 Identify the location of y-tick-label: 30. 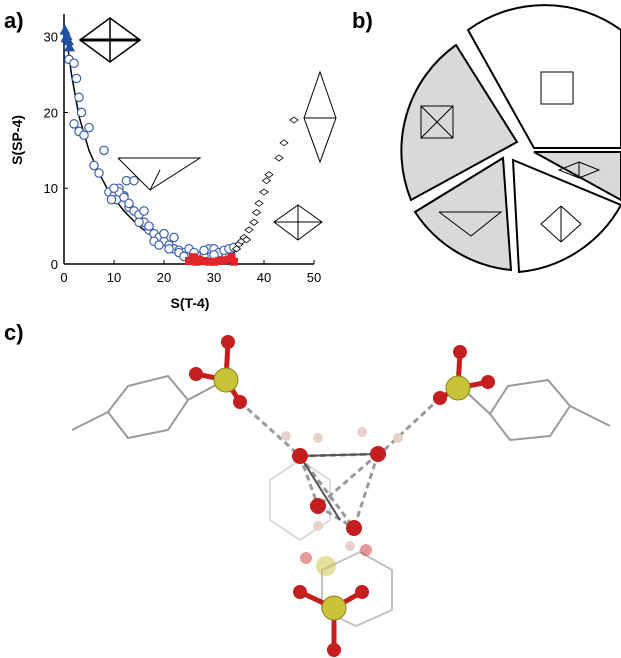
(51, 37).